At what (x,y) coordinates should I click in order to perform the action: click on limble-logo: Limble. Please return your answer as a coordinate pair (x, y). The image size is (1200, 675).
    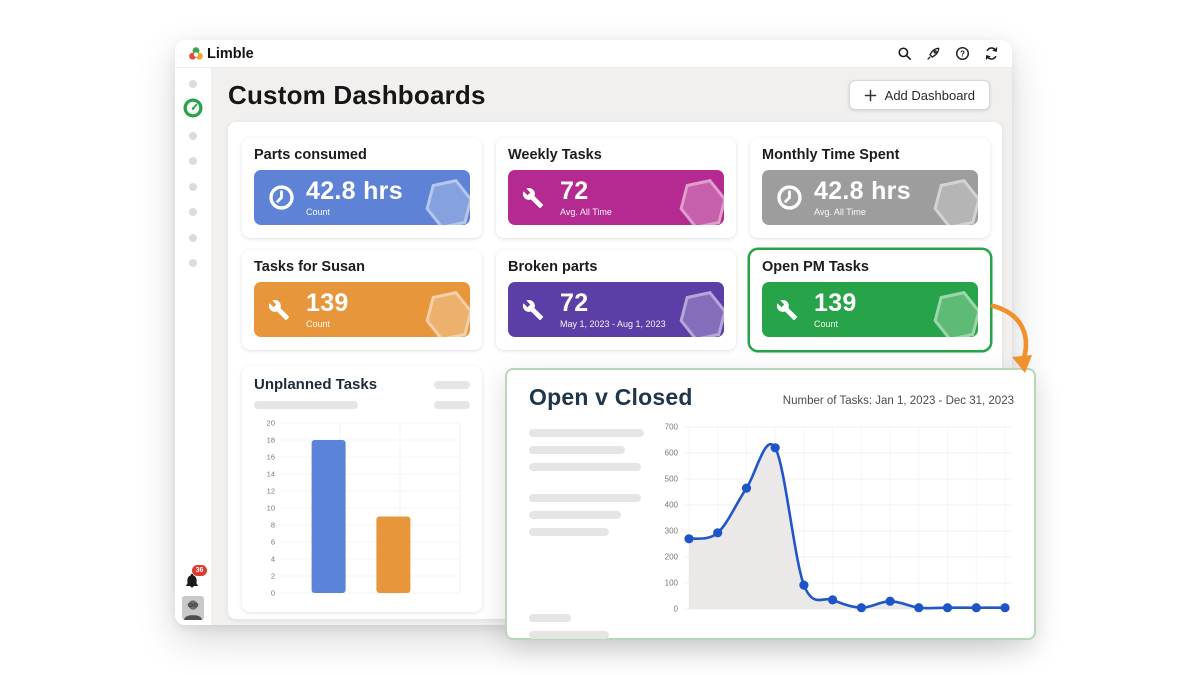
    Looking at the image, I should click on (221, 54).